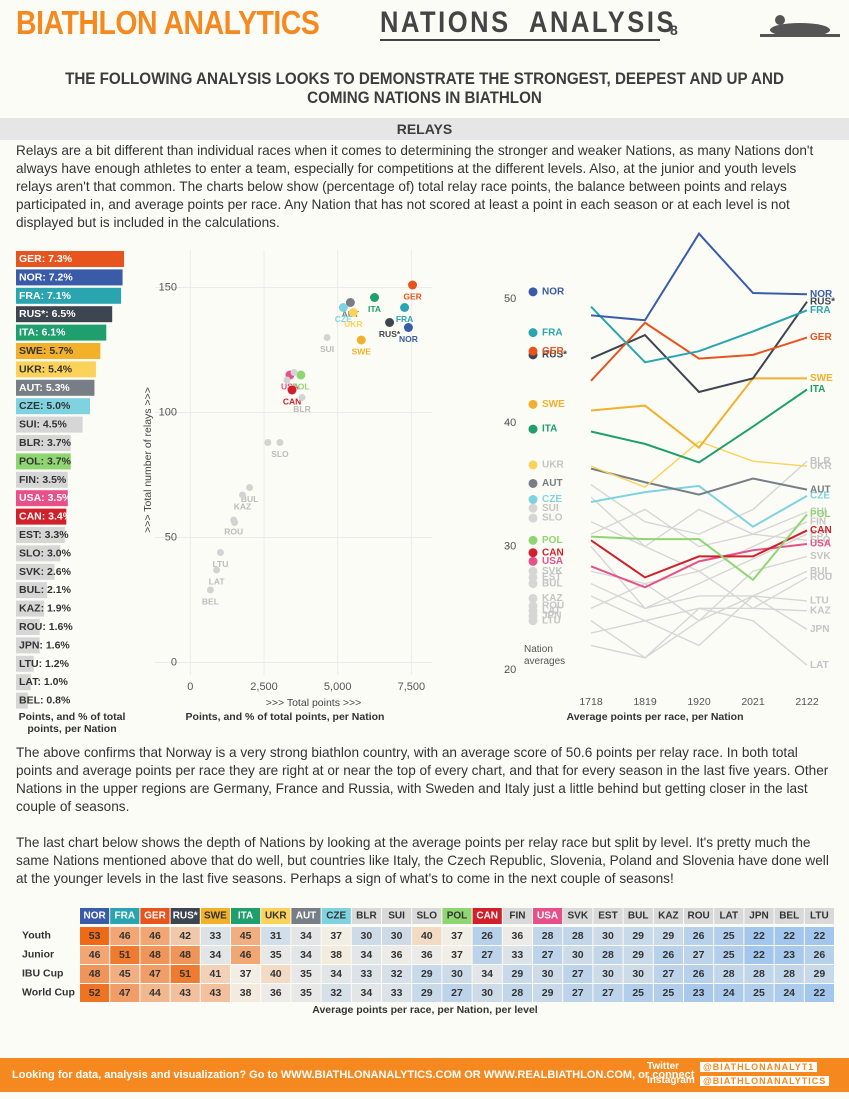  What do you see at coordinates (249, 499) in the screenshot?
I see `point-label: BUL` at bounding box center [249, 499].